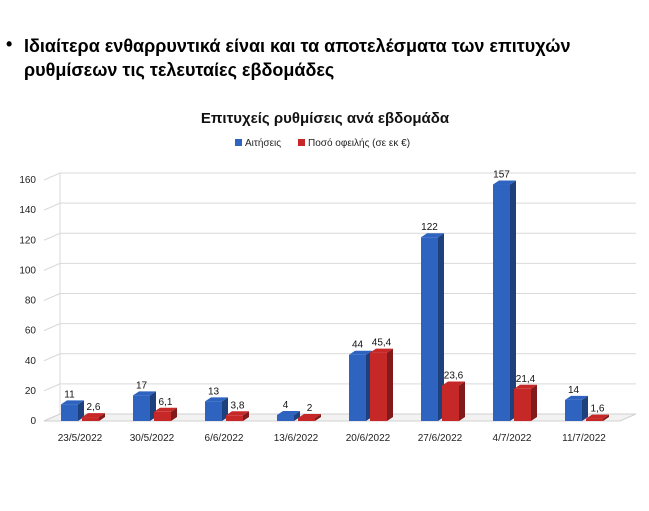 The width and height of the screenshot is (649, 511). What do you see at coordinates (27, 210) in the screenshot?
I see `y-tick-label: 140` at bounding box center [27, 210].